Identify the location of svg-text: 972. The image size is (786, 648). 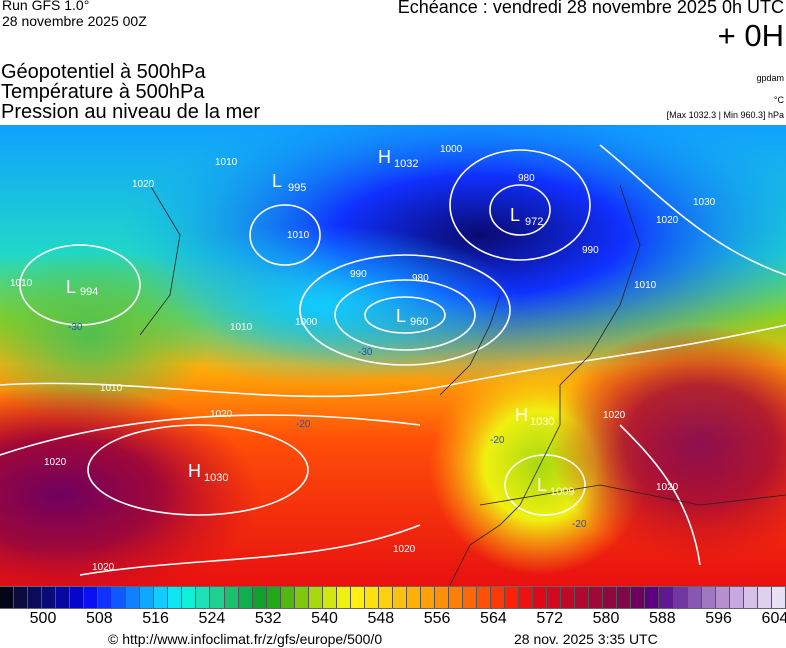
(534, 222).